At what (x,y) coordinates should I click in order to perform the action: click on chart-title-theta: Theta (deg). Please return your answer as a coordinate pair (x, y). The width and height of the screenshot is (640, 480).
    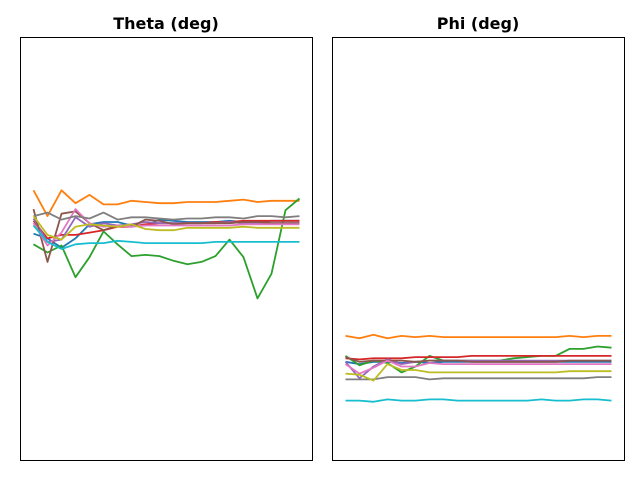
    Looking at the image, I should click on (166, 23).